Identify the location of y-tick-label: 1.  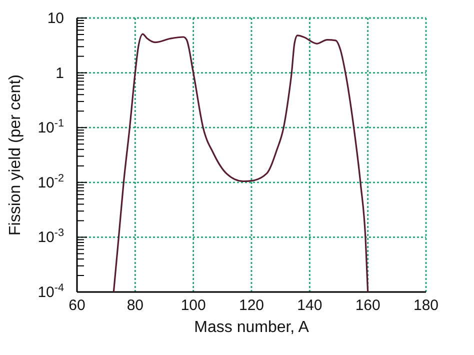
(60, 73).